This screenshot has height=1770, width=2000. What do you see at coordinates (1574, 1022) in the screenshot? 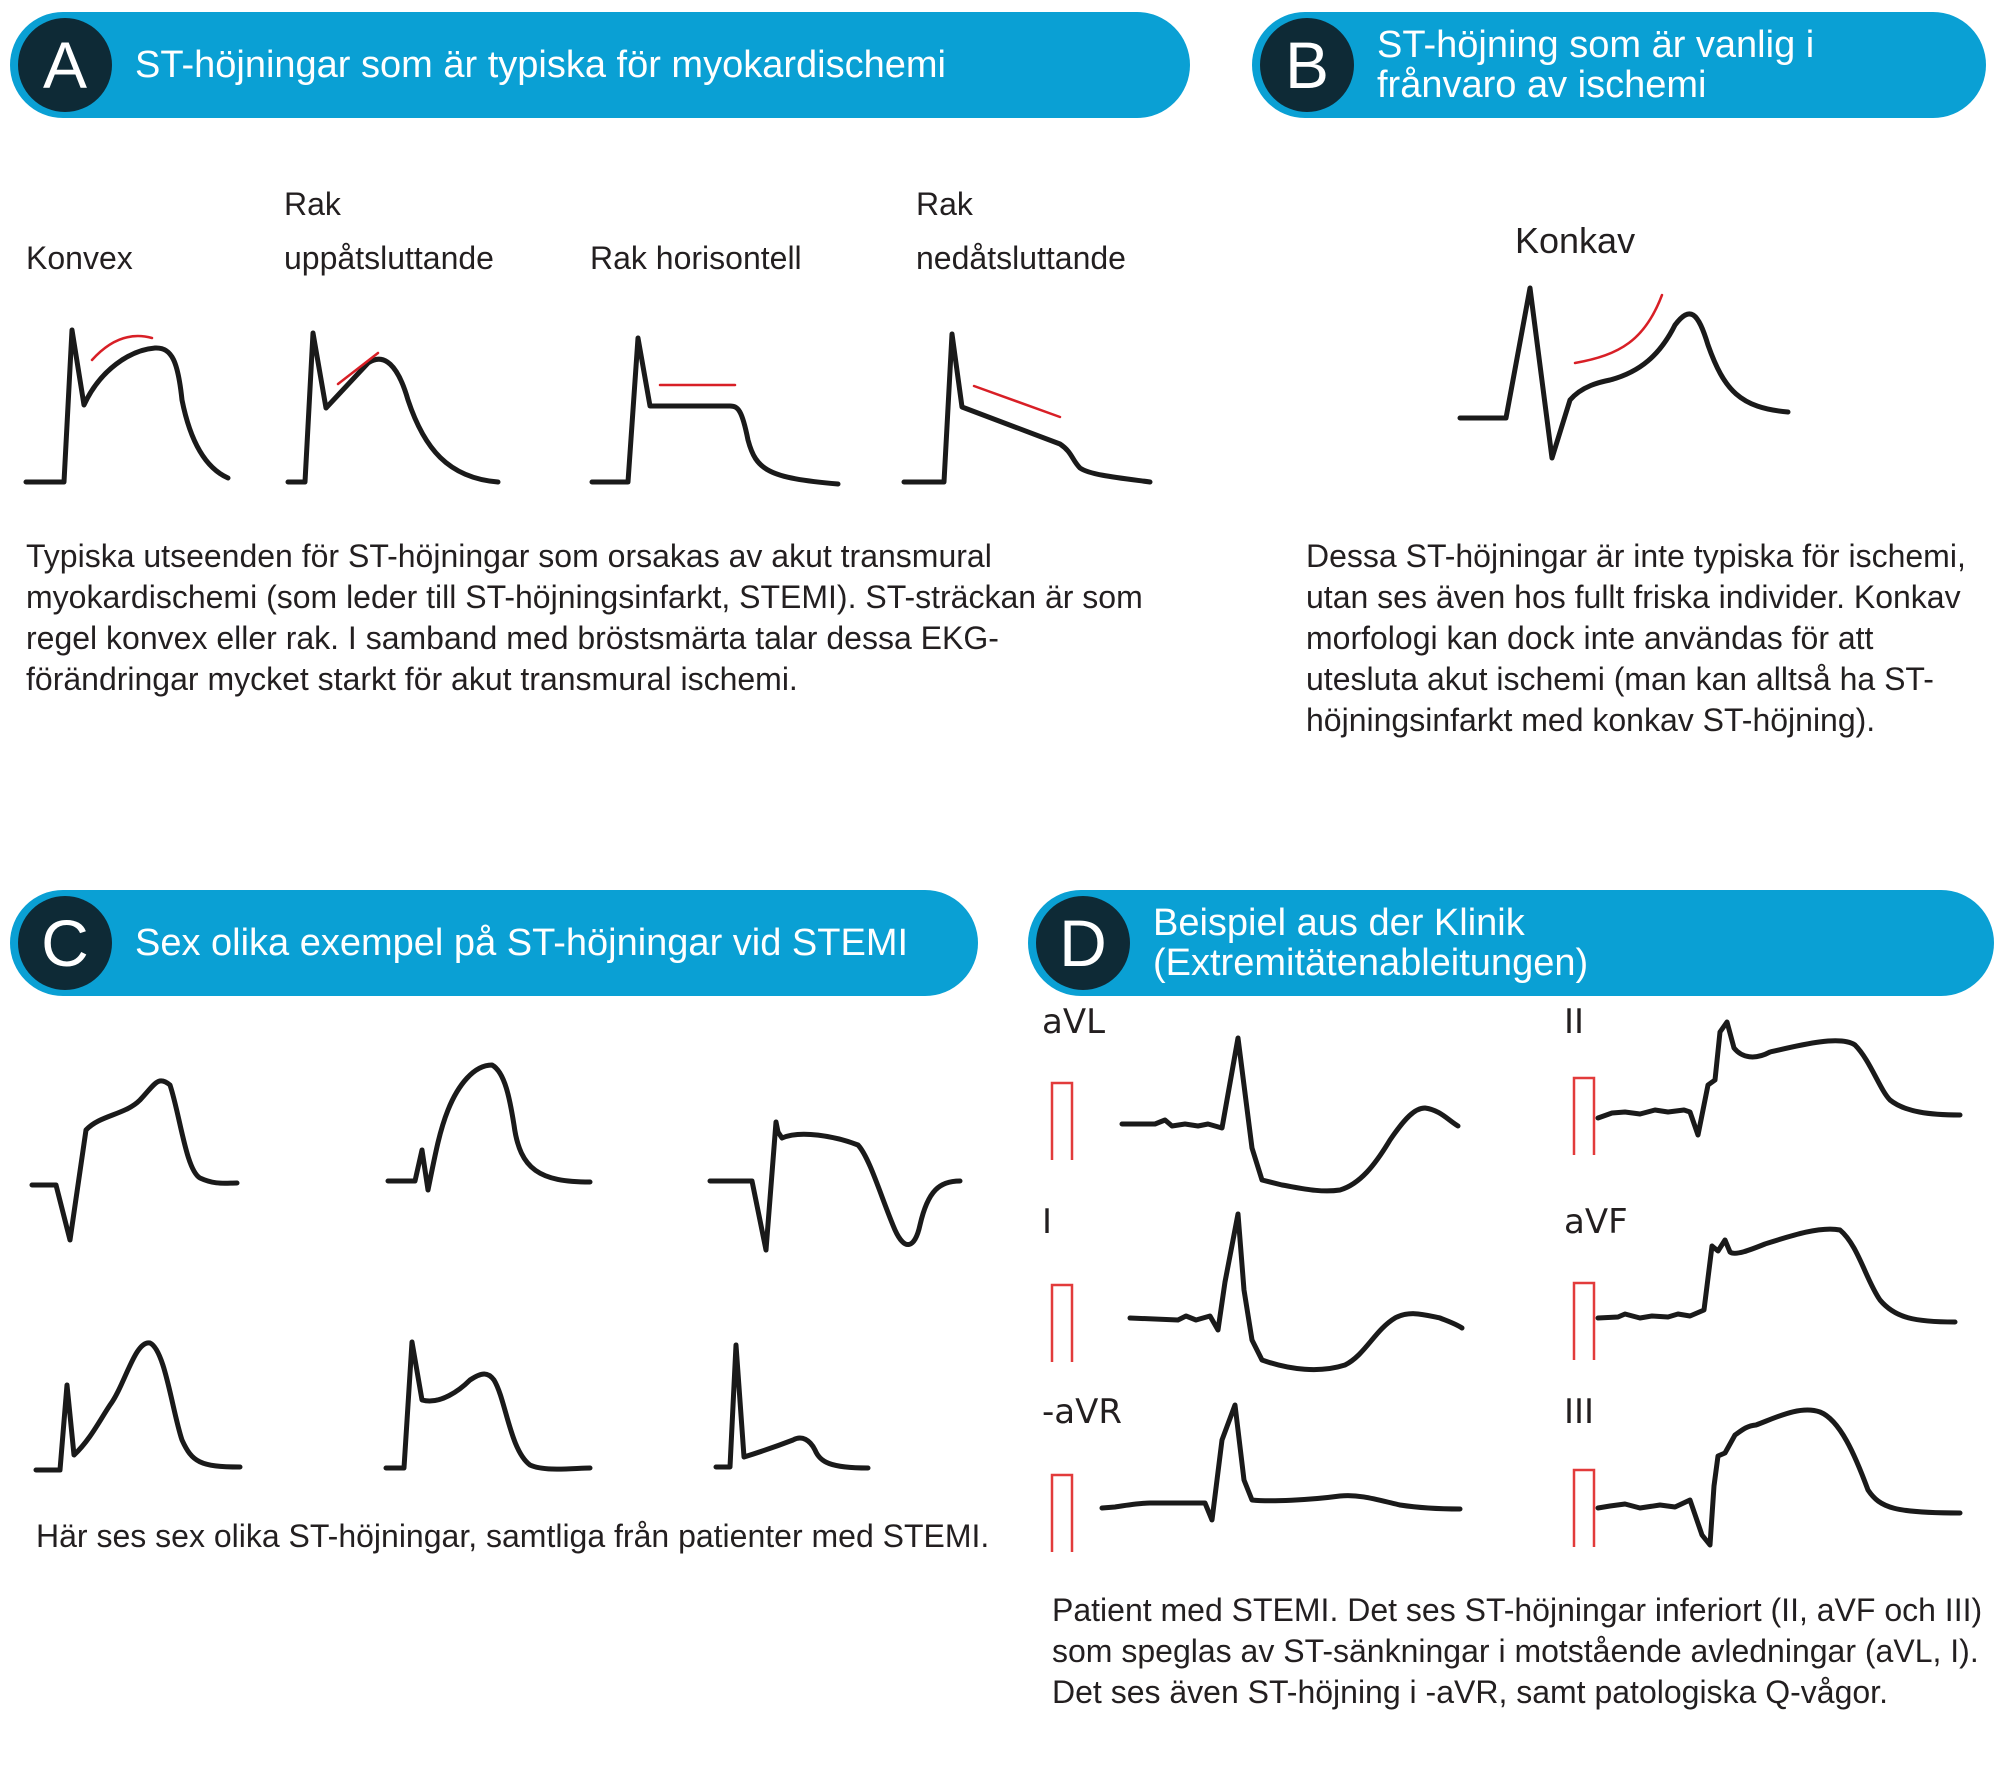
I see `lead-label-ii: II` at bounding box center [1574, 1022].